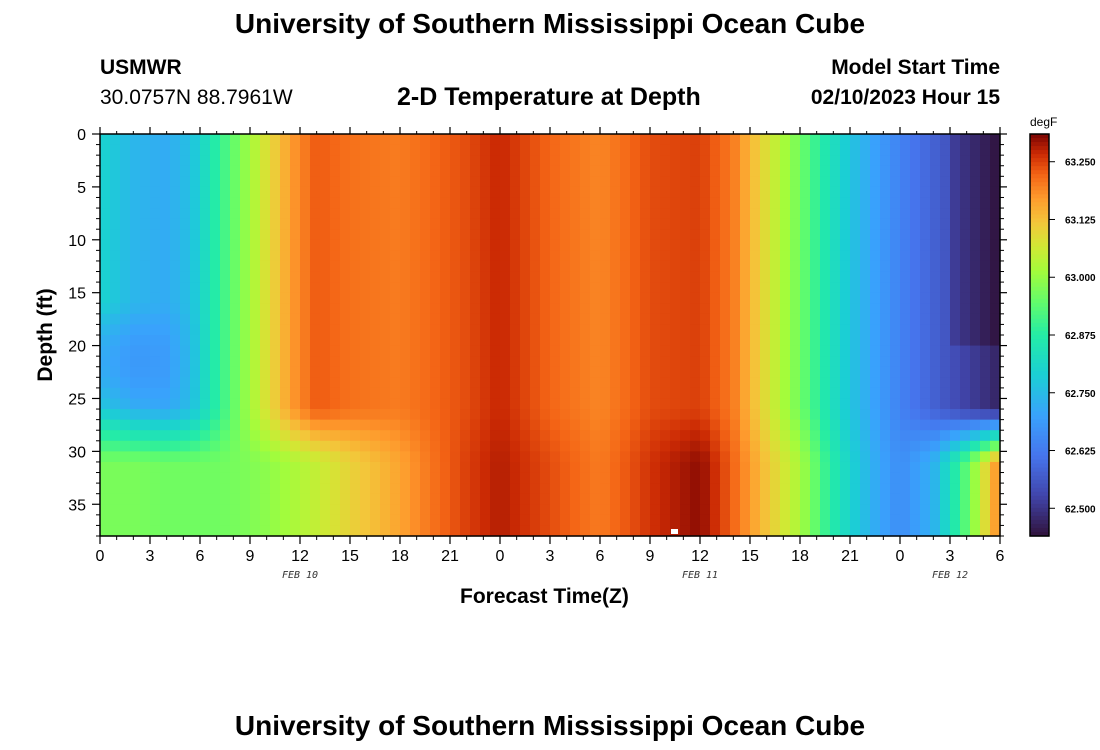 The height and width of the screenshot is (750, 1100). I want to click on y-tick-label: 35, so click(77, 505).